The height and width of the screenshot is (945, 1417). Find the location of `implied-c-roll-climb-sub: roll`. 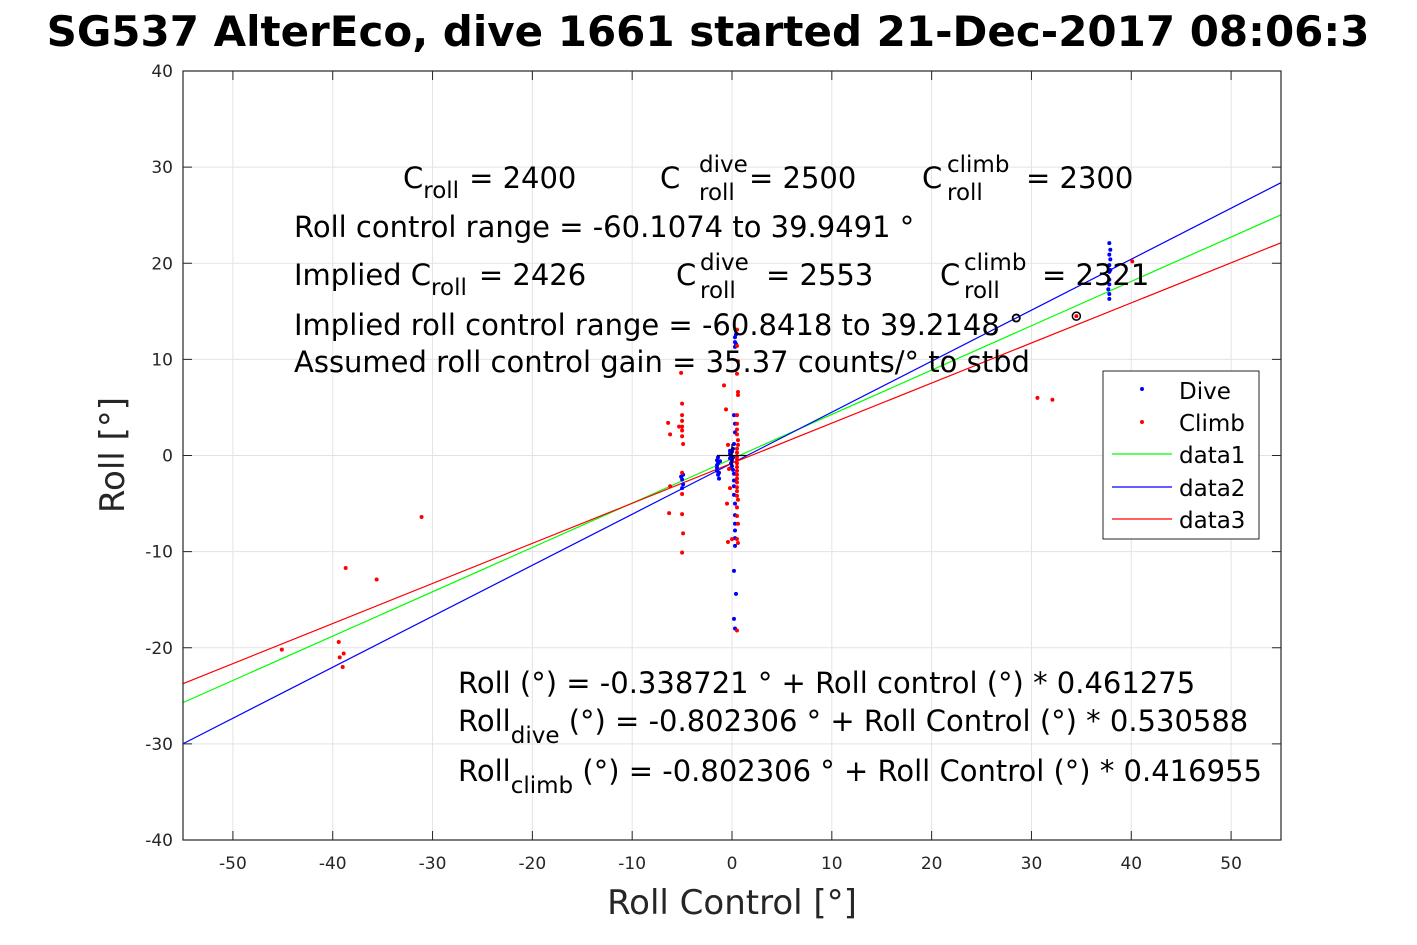

implied-c-roll-climb-sub: roll is located at coordinates (982, 291).